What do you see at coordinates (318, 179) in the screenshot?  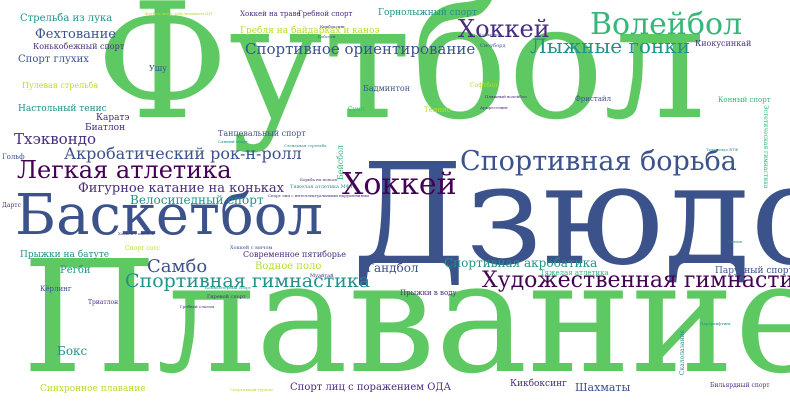 I see `word-tiny-9: Борьба на поясах` at bounding box center [318, 179].